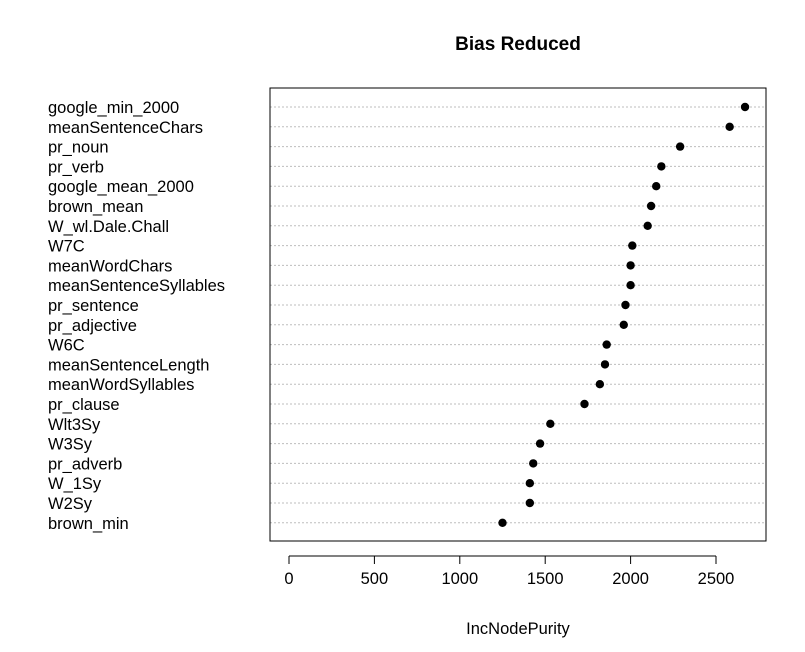 This screenshot has height=652, width=805. What do you see at coordinates (110, 266) in the screenshot?
I see `category-label: meanWordChars` at bounding box center [110, 266].